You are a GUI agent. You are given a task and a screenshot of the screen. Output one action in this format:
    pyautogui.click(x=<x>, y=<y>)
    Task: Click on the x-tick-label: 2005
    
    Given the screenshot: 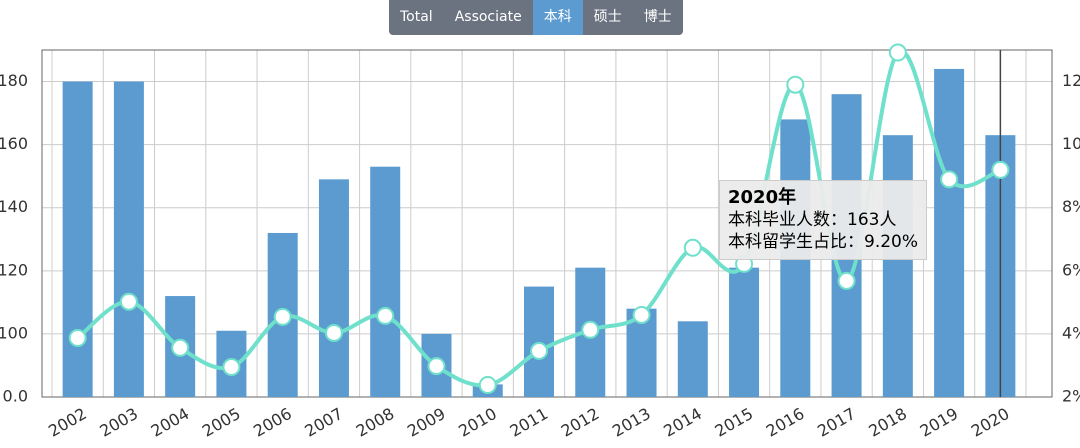 What is the action you would take?
    pyautogui.click(x=221, y=422)
    